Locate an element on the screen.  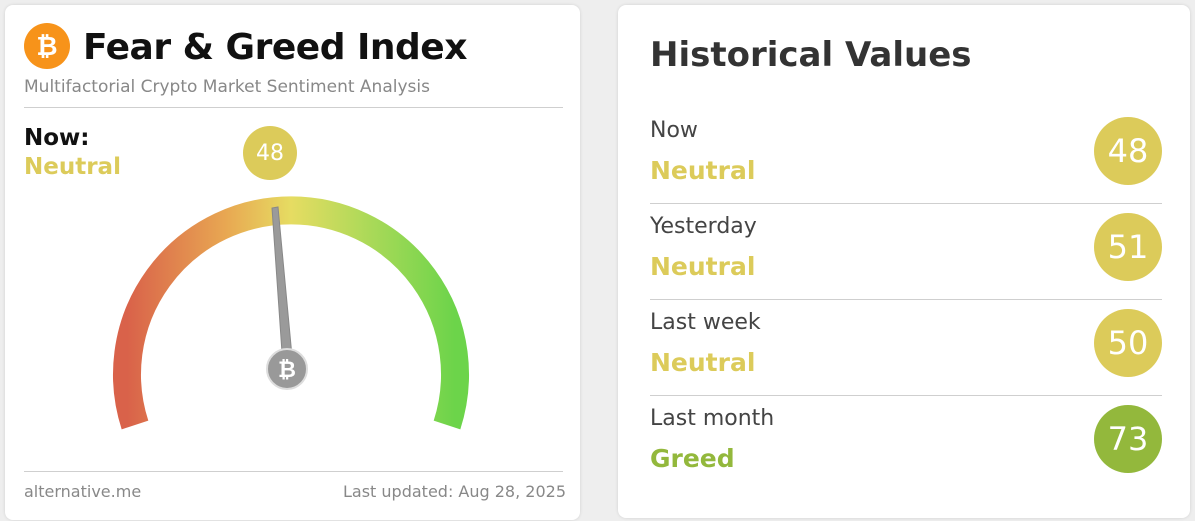
gauge: ₿ is located at coordinates (291, 313).